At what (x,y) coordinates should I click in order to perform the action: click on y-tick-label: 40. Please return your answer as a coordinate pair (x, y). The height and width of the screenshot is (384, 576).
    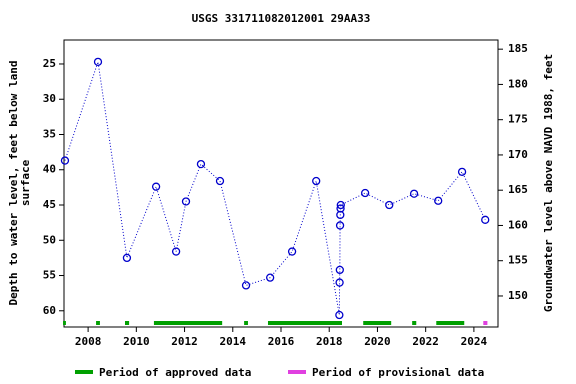
    Looking at the image, I should click on (49, 169).